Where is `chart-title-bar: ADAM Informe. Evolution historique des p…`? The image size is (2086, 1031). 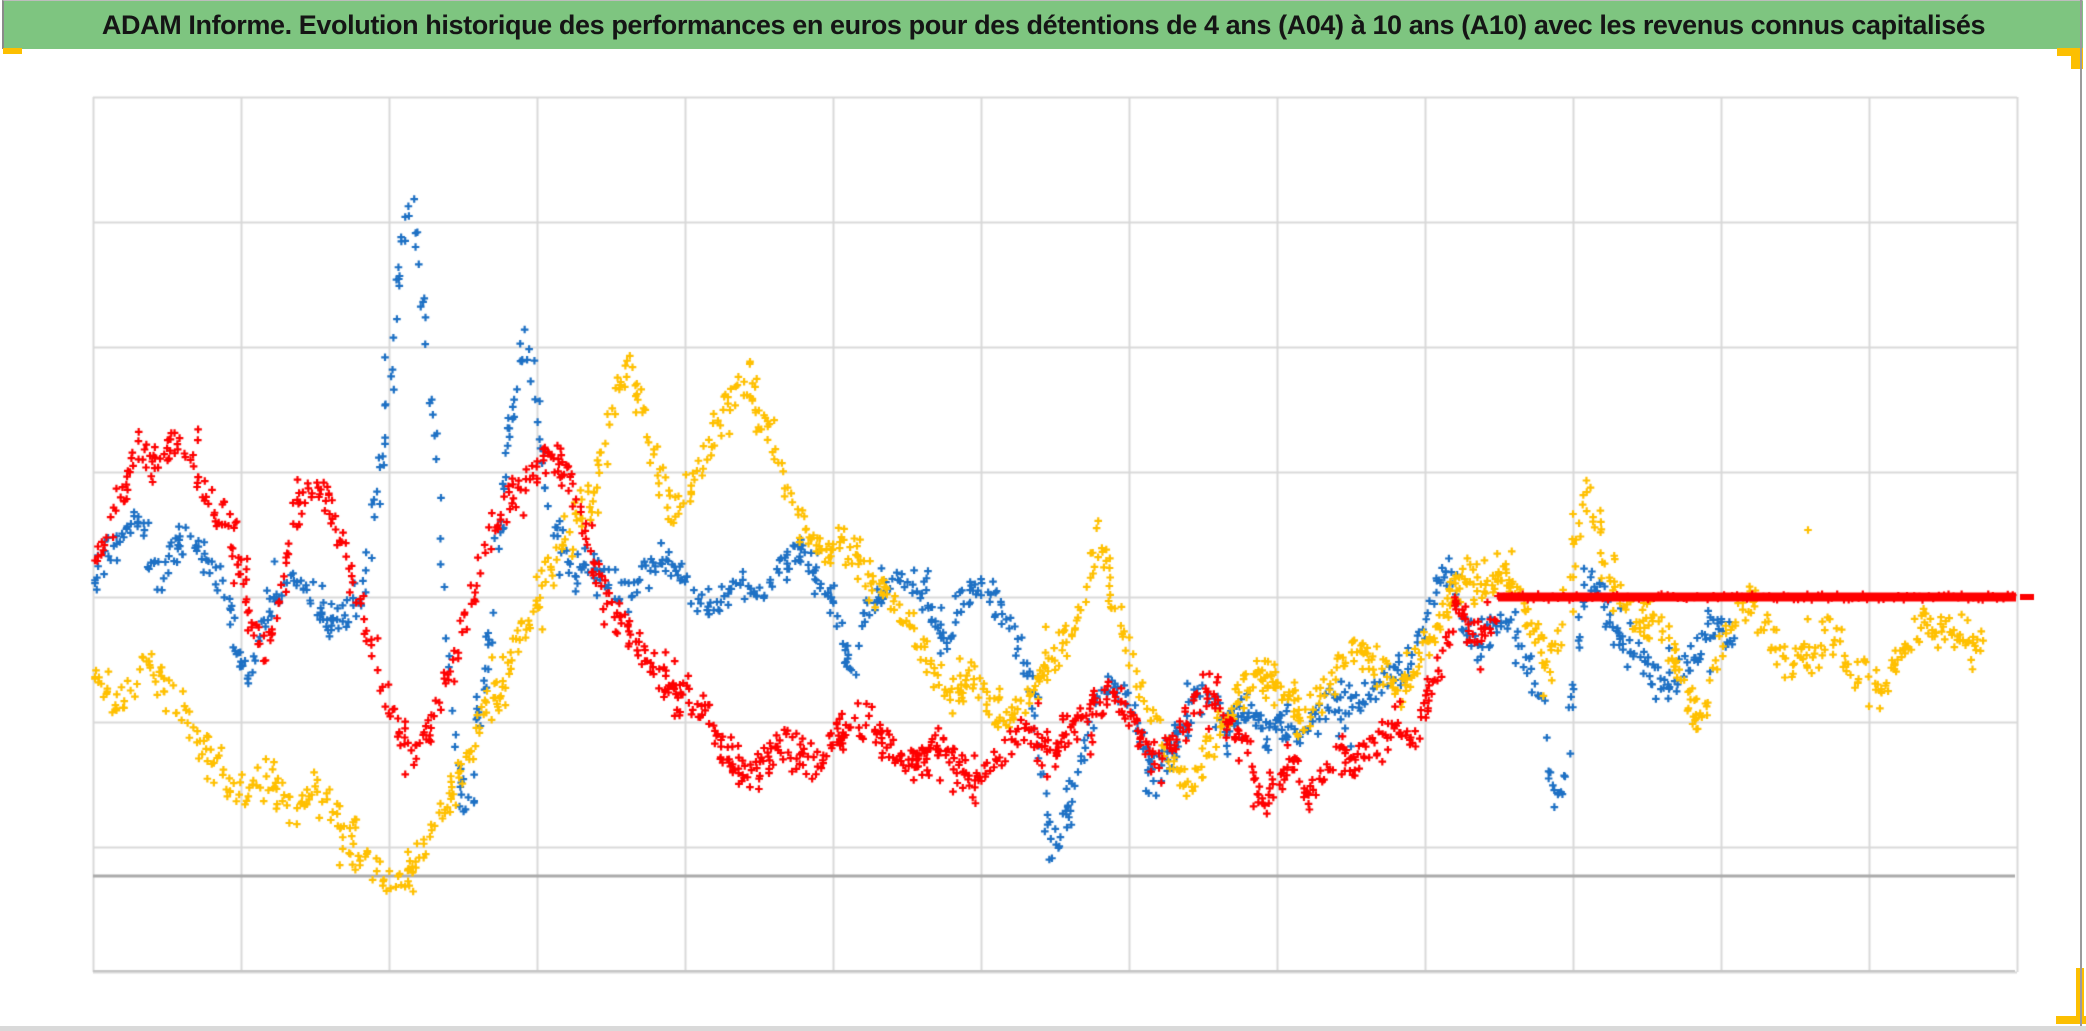
chart-title-bar: ADAM Informe. Evolution historique des p… is located at coordinates (1042, 24).